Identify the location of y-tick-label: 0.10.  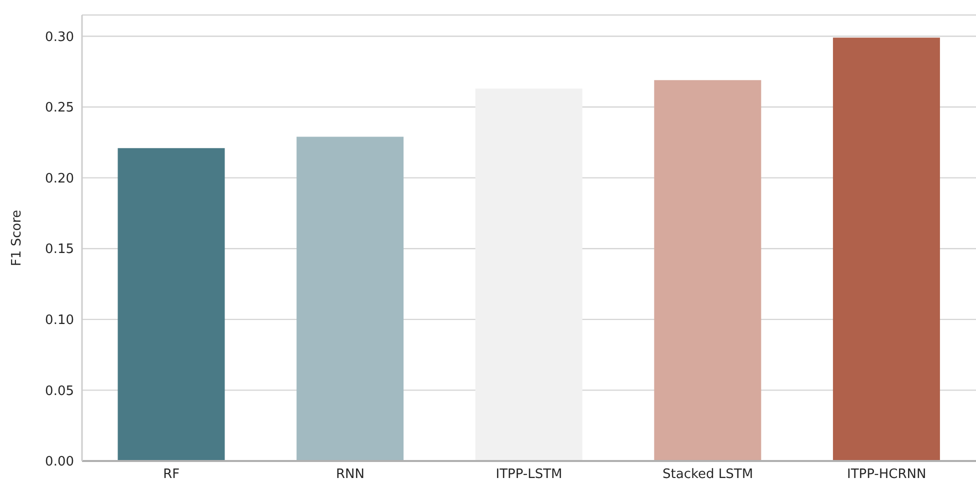
(59, 320).